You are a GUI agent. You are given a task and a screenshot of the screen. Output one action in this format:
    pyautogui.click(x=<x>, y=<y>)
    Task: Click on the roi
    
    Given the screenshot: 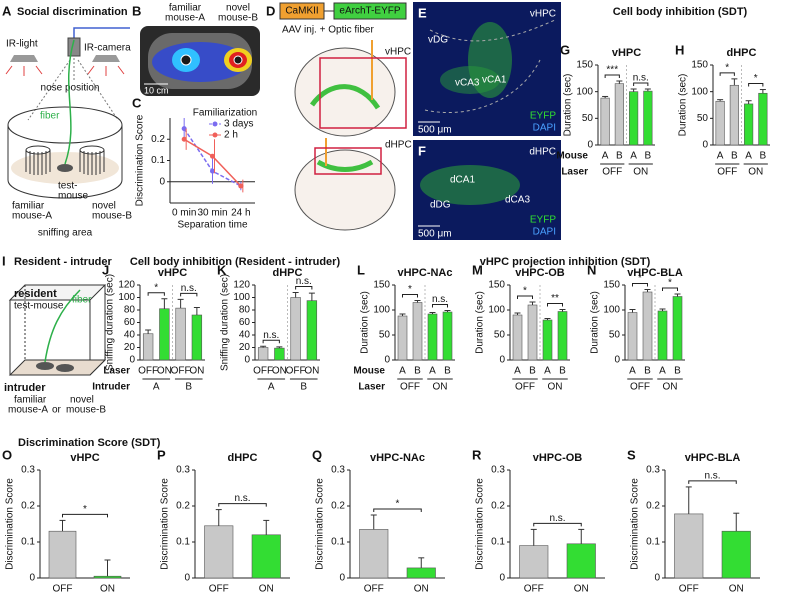 What is the action you would take?
    pyautogui.click(x=363, y=93)
    